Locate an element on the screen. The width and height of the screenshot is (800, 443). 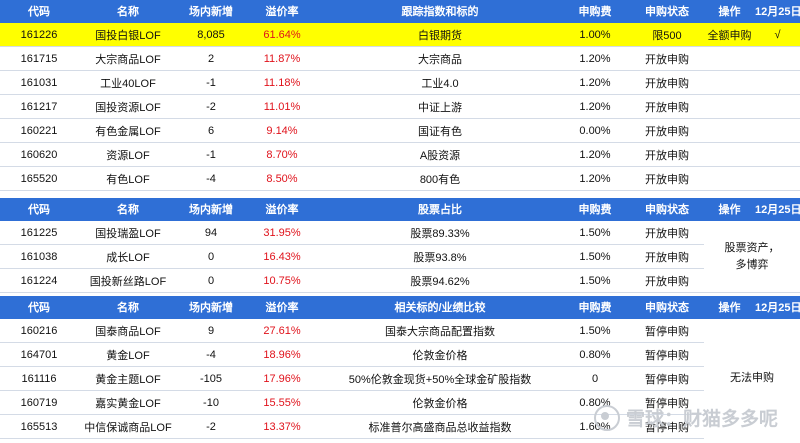
cell-code: 161224 is located at coordinates (39, 280).